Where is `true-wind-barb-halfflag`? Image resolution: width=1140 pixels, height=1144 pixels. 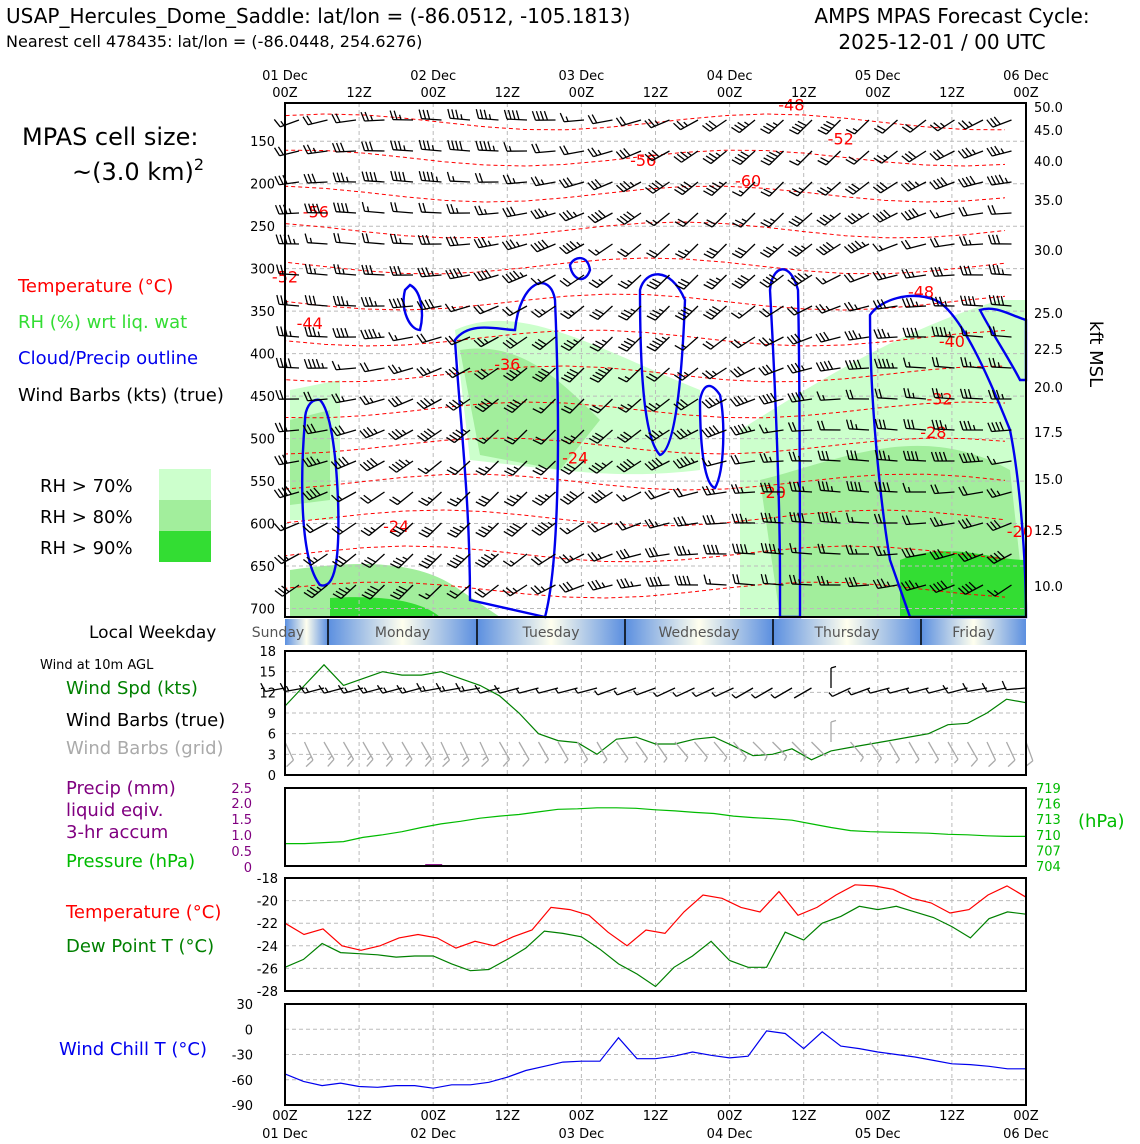
true-wind-barb-halfflag is located at coordinates (833, 668).